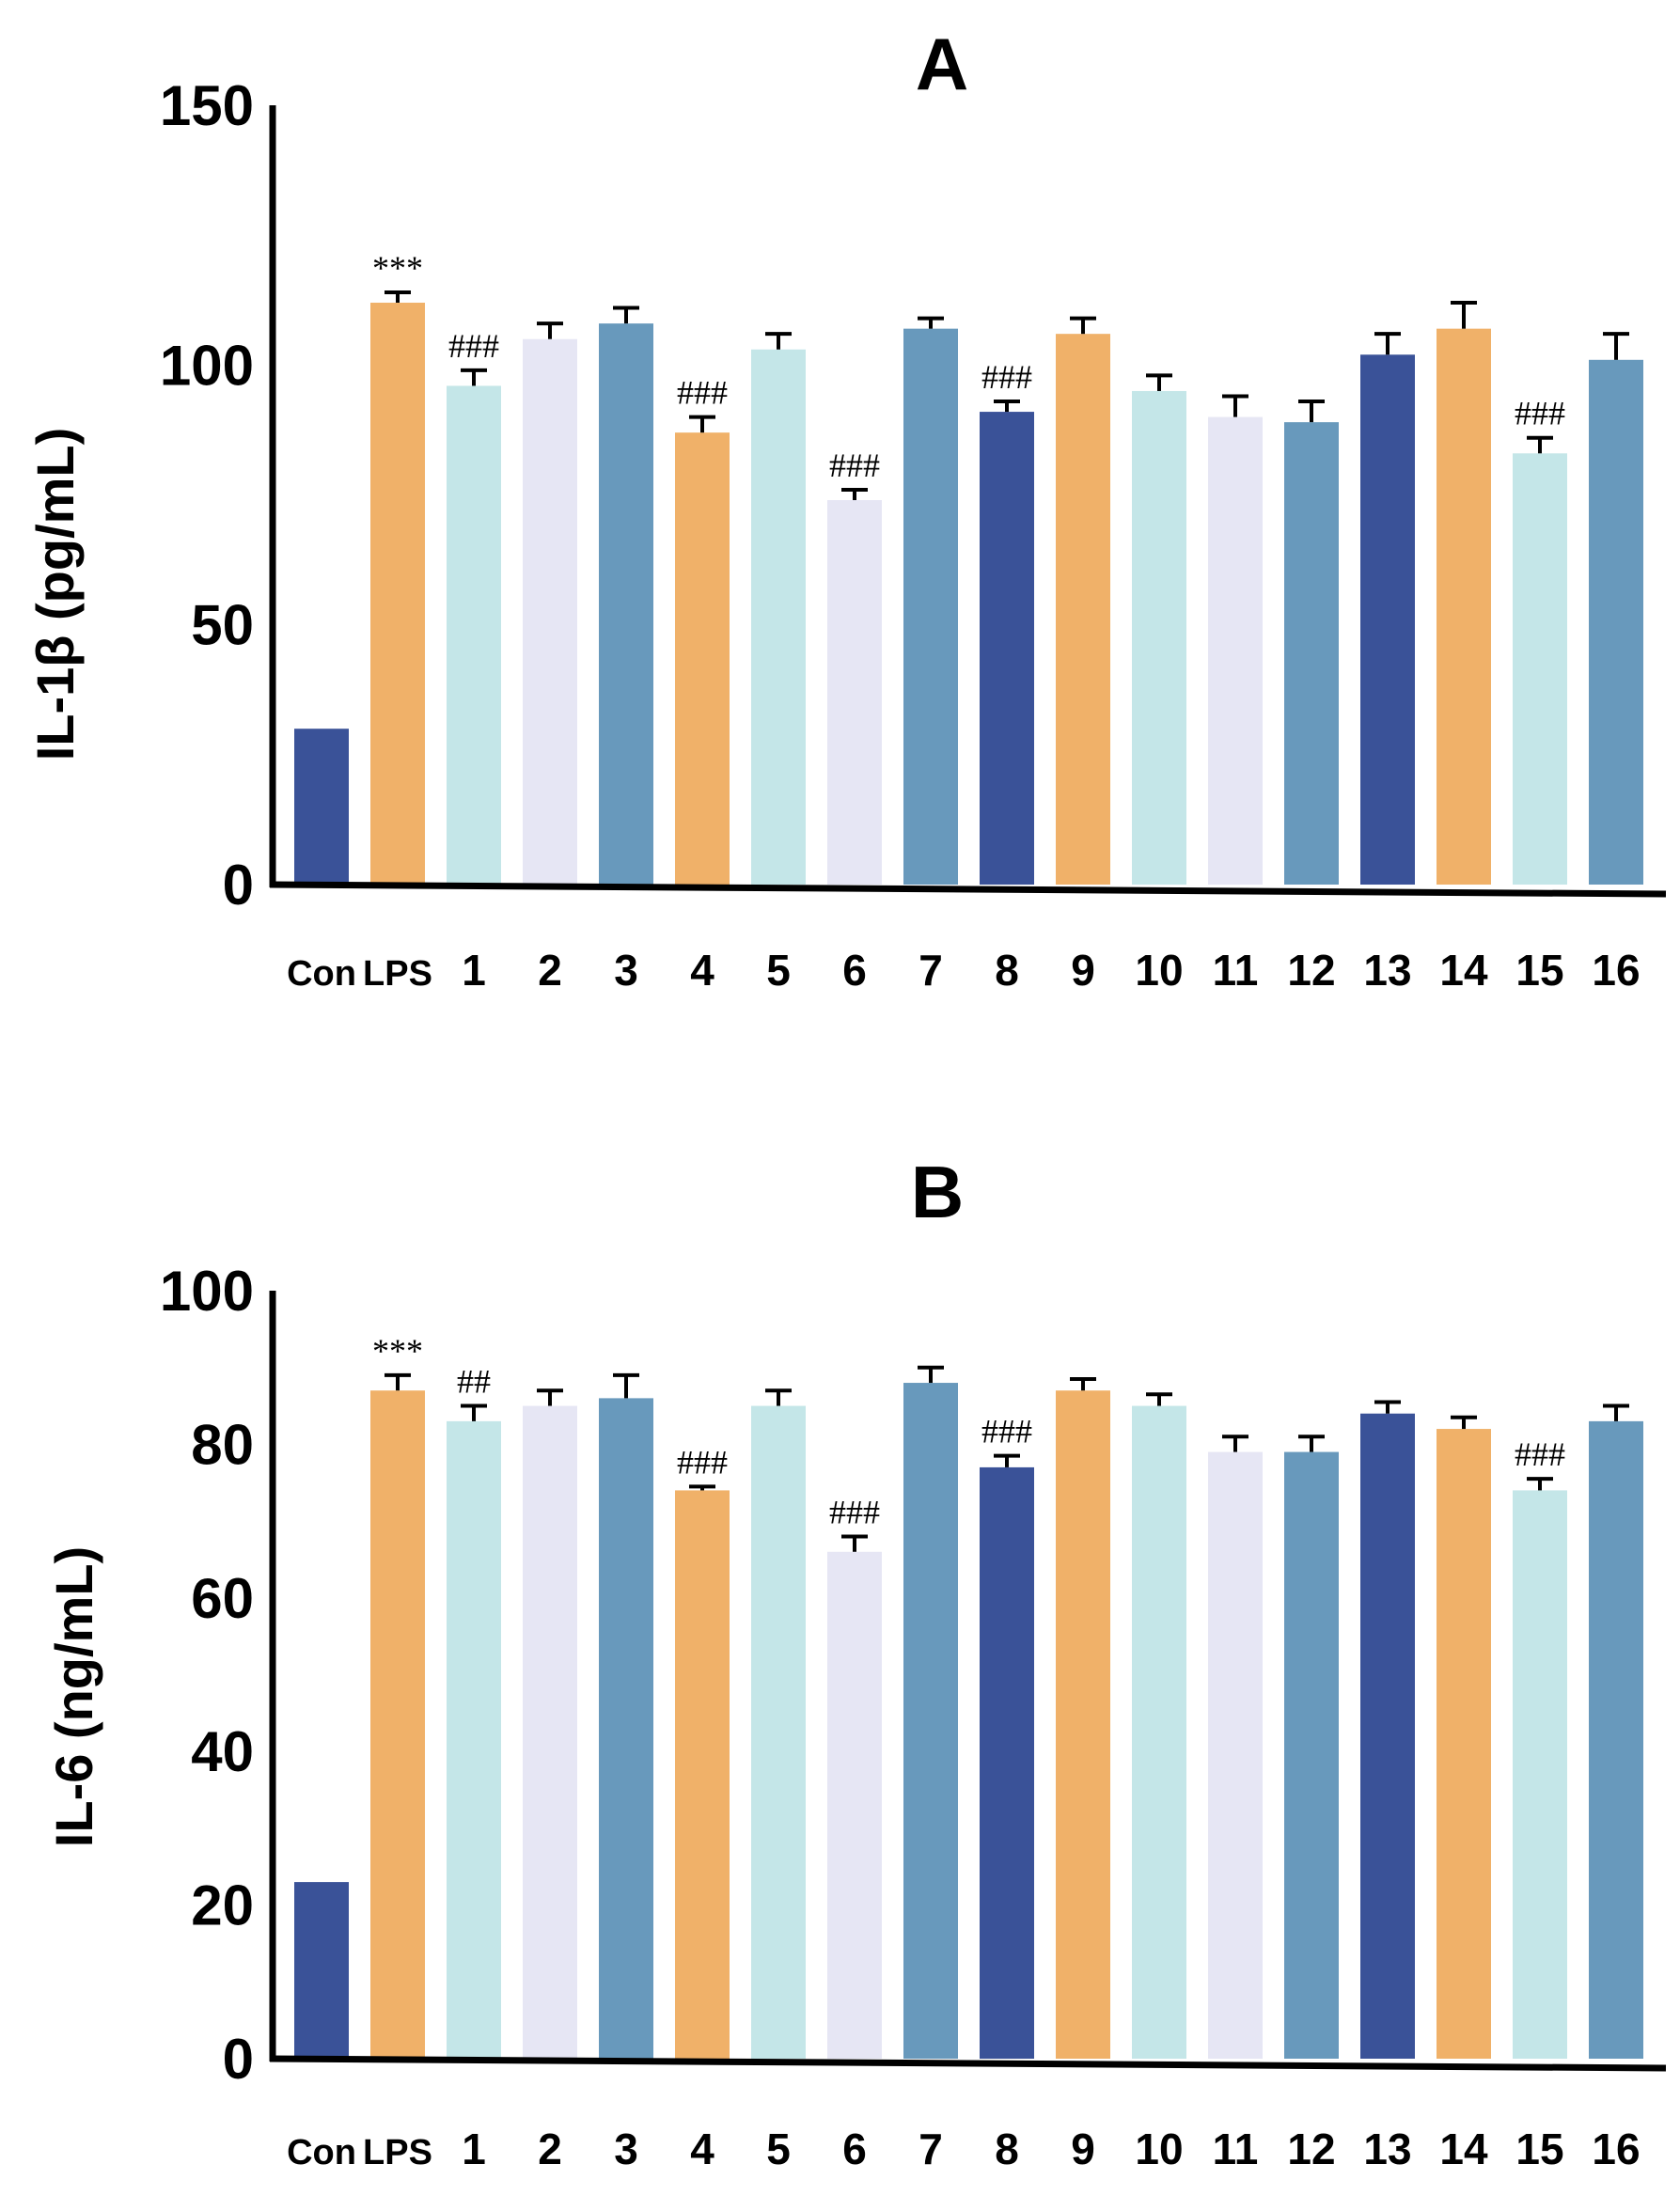 This screenshot has height=2195, width=1680. I want to click on panel-b-x-tick-label: 16, so click(1616, 2148).